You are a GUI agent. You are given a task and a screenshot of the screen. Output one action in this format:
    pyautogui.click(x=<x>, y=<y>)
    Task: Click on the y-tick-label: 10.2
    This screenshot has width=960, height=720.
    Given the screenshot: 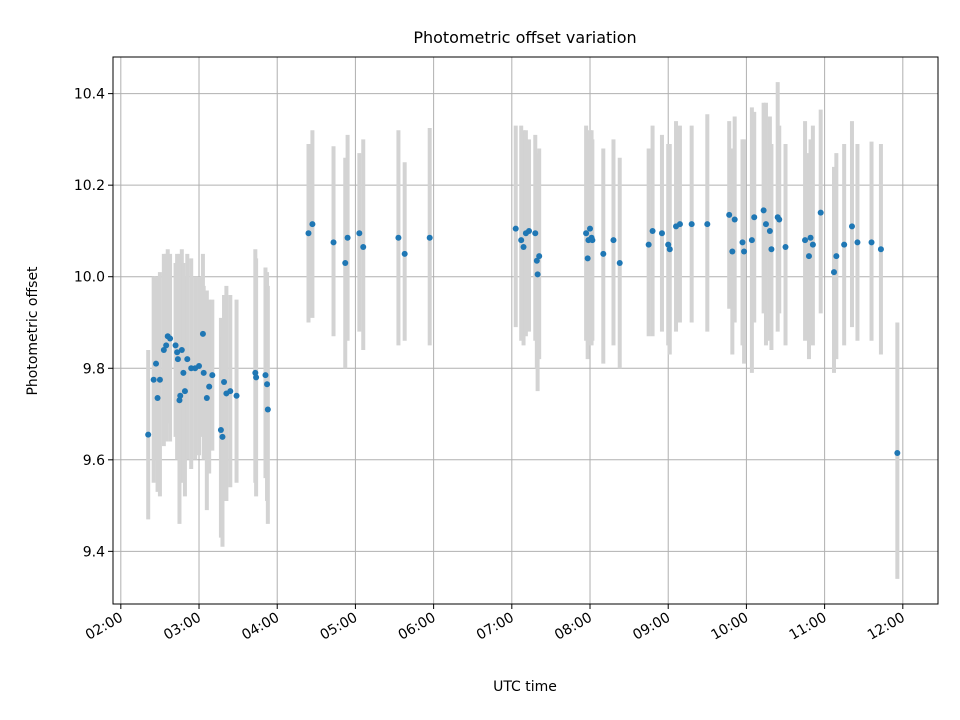 What is the action you would take?
    pyautogui.click(x=89, y=186)
    